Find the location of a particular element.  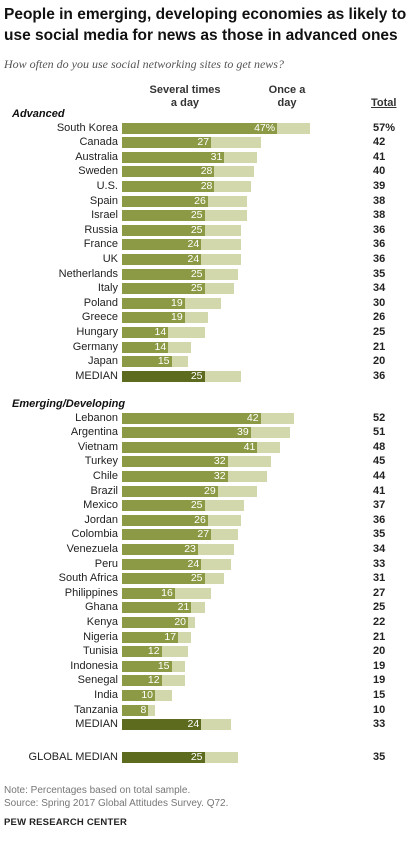

org-name: PEW RESEARCH CENTER is located at coordinates (66, 822).